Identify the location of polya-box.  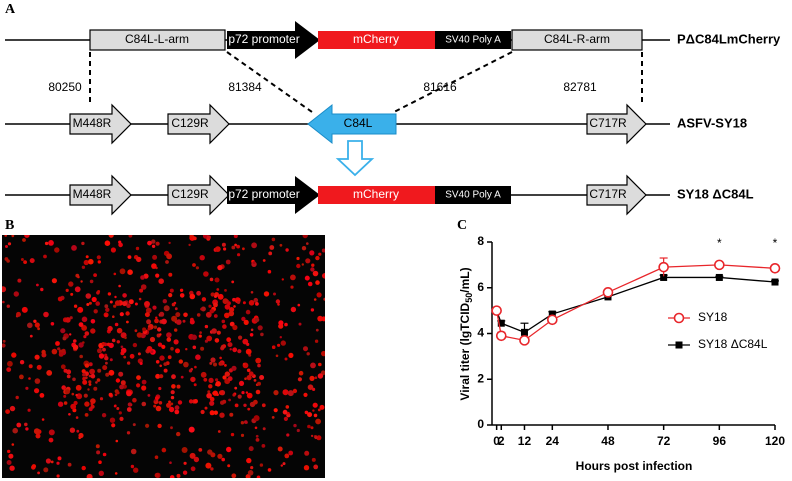
(473, 40).